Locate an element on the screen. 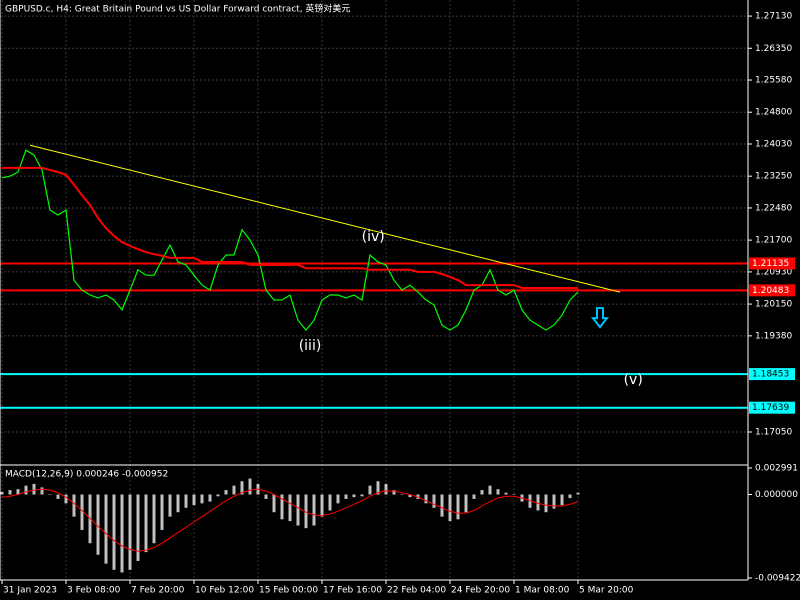  x-tick-label: 10 Feb 12:00 is located at coordinates (224, 591).